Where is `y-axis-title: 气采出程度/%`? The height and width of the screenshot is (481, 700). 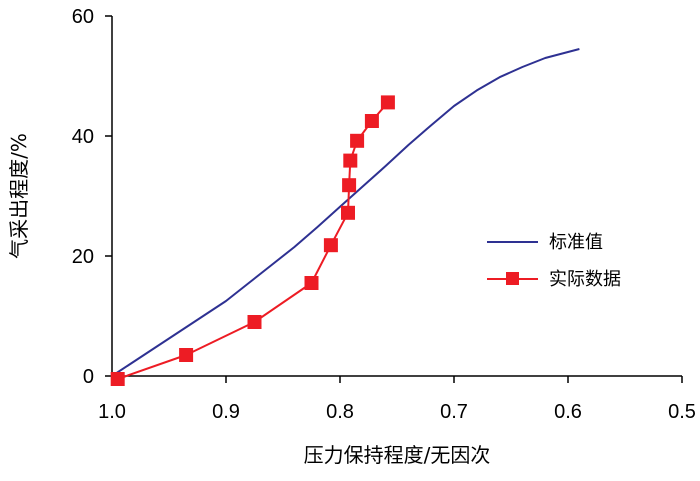
y-axis-title: 气采出程度/% is located at coordinates (19, 196).